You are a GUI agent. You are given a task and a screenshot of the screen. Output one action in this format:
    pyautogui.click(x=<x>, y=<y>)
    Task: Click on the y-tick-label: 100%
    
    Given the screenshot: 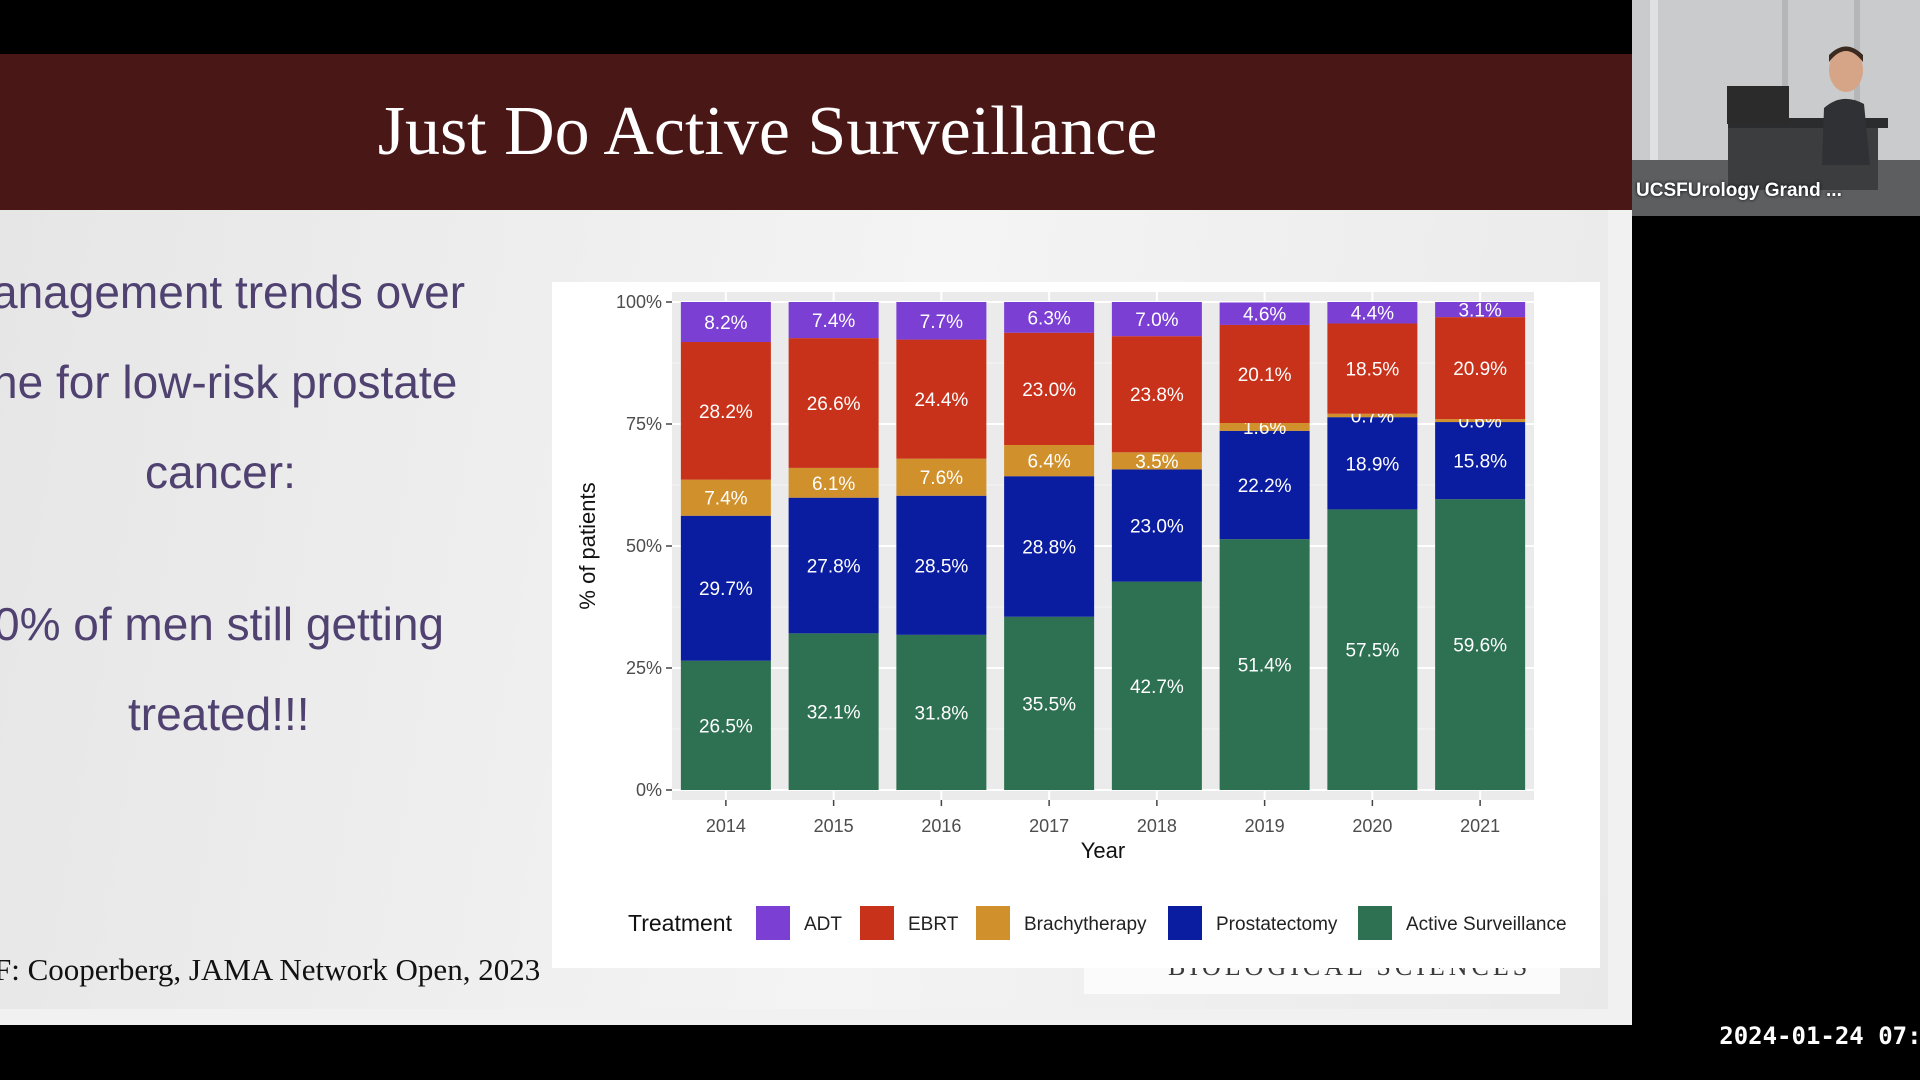 What is the action you would take?
    pyautogui.click(x=639, y=302)
    